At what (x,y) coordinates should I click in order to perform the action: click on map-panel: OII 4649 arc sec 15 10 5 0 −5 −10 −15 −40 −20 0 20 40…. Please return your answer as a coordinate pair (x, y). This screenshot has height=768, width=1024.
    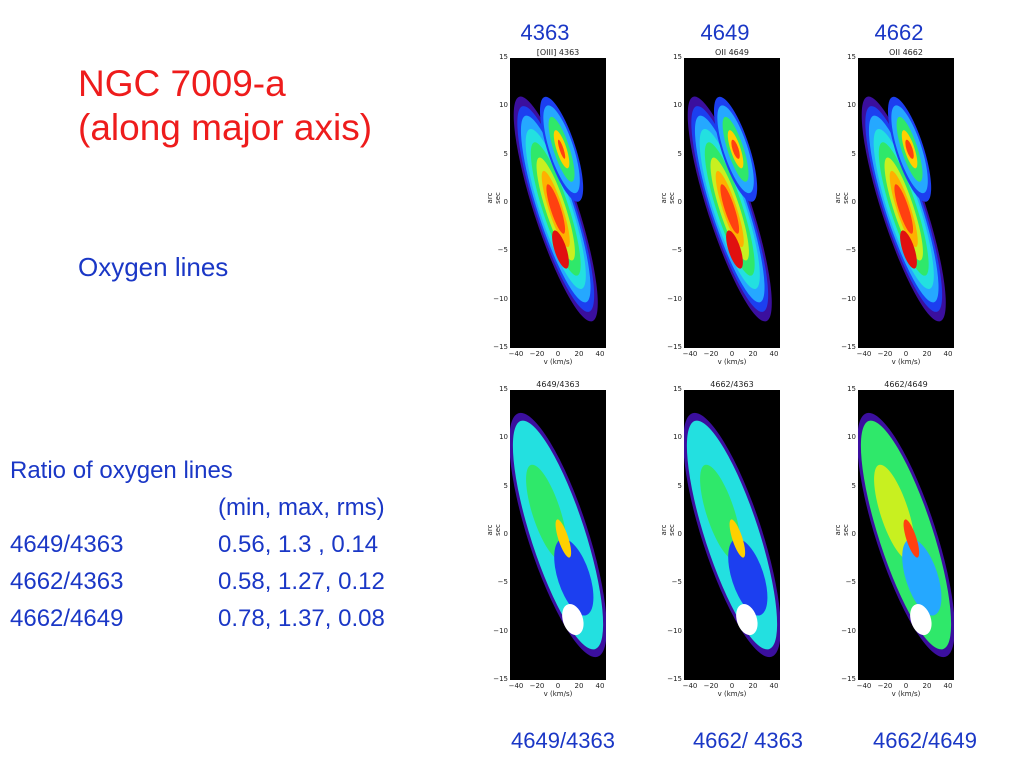
    Looking at the image, I should click on (738, 207).